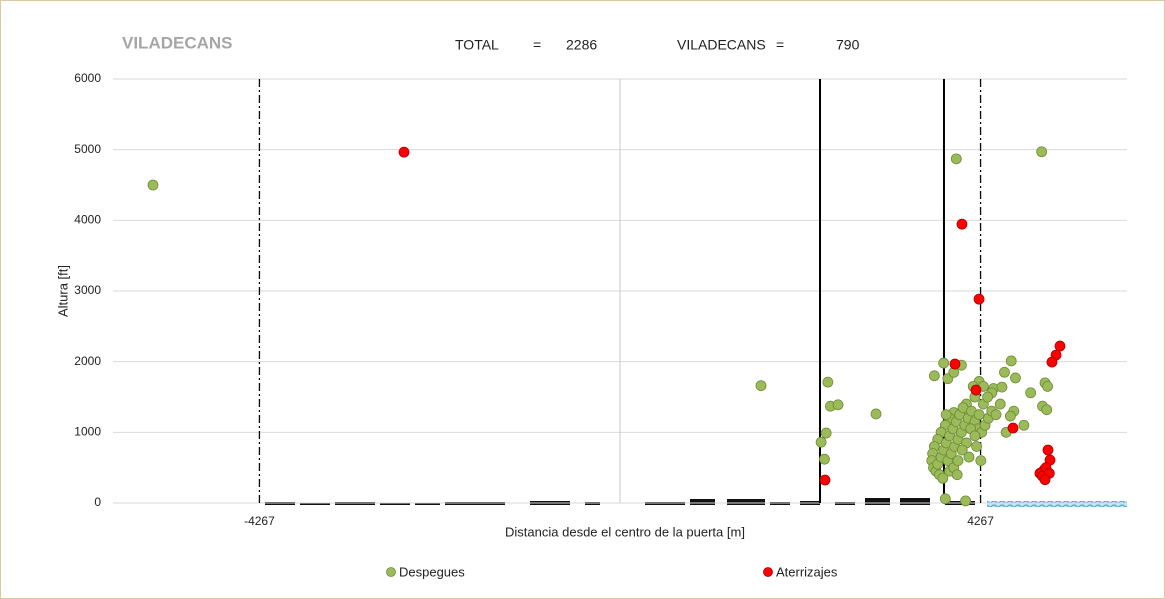 This screenshot has width=1165, height=599. I want to click on x-tick-label: -4267, so click(259, 521).